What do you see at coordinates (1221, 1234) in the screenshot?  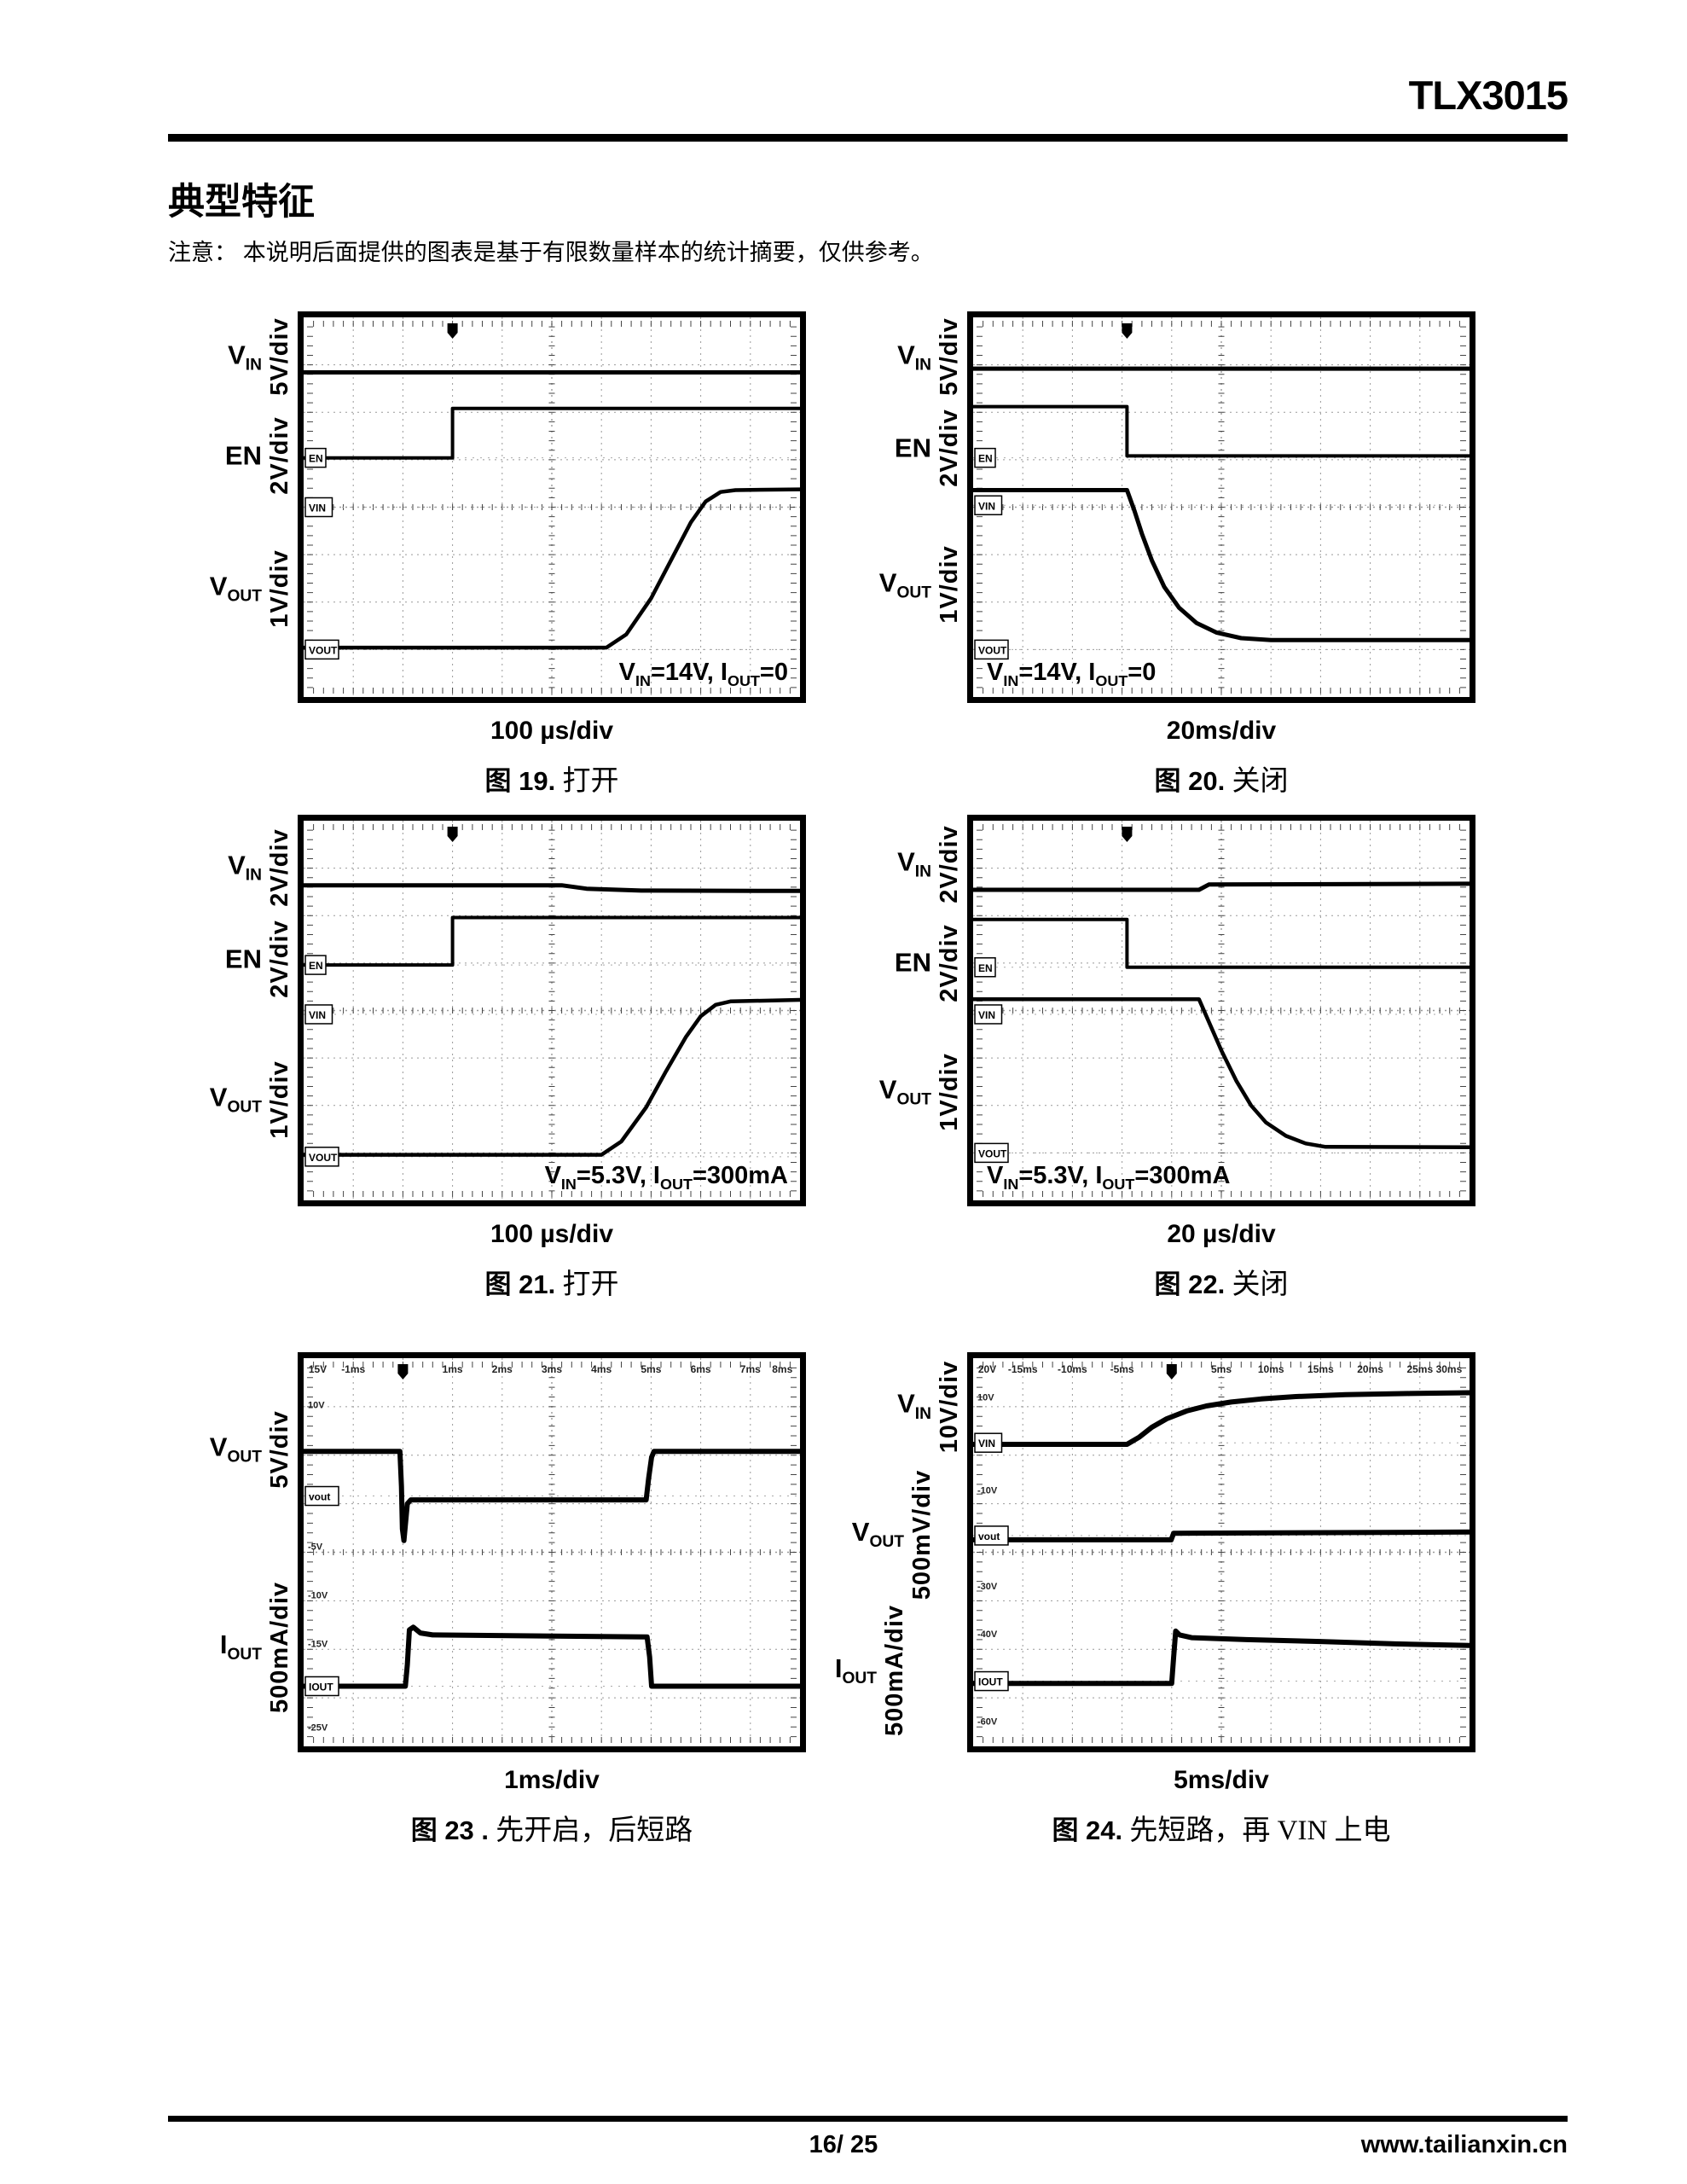 I see `timebase-label: 20 µs/div` at bounding box center [1221, 1234].